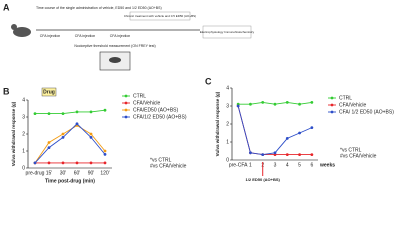 The image size is (400, 240). Describe the element at coordinates (287, 165) in the screenshot. I see `x-tick-label: 4` at that location.